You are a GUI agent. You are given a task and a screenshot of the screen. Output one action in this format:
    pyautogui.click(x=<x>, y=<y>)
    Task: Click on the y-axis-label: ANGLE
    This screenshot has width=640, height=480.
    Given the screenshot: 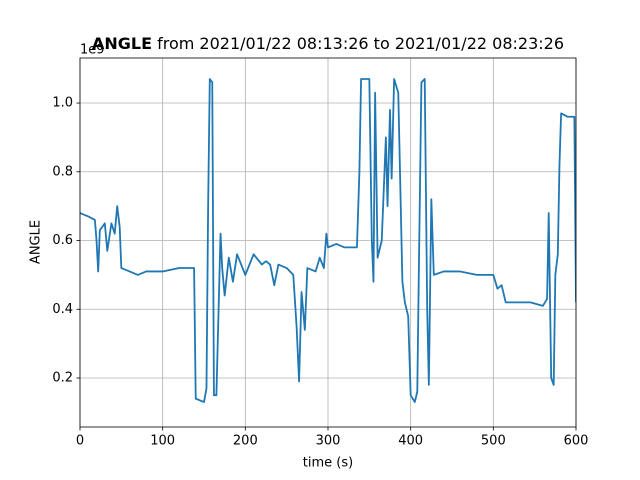 What is the action you would take?
    pyautogui.click(x=36, y=242)
    